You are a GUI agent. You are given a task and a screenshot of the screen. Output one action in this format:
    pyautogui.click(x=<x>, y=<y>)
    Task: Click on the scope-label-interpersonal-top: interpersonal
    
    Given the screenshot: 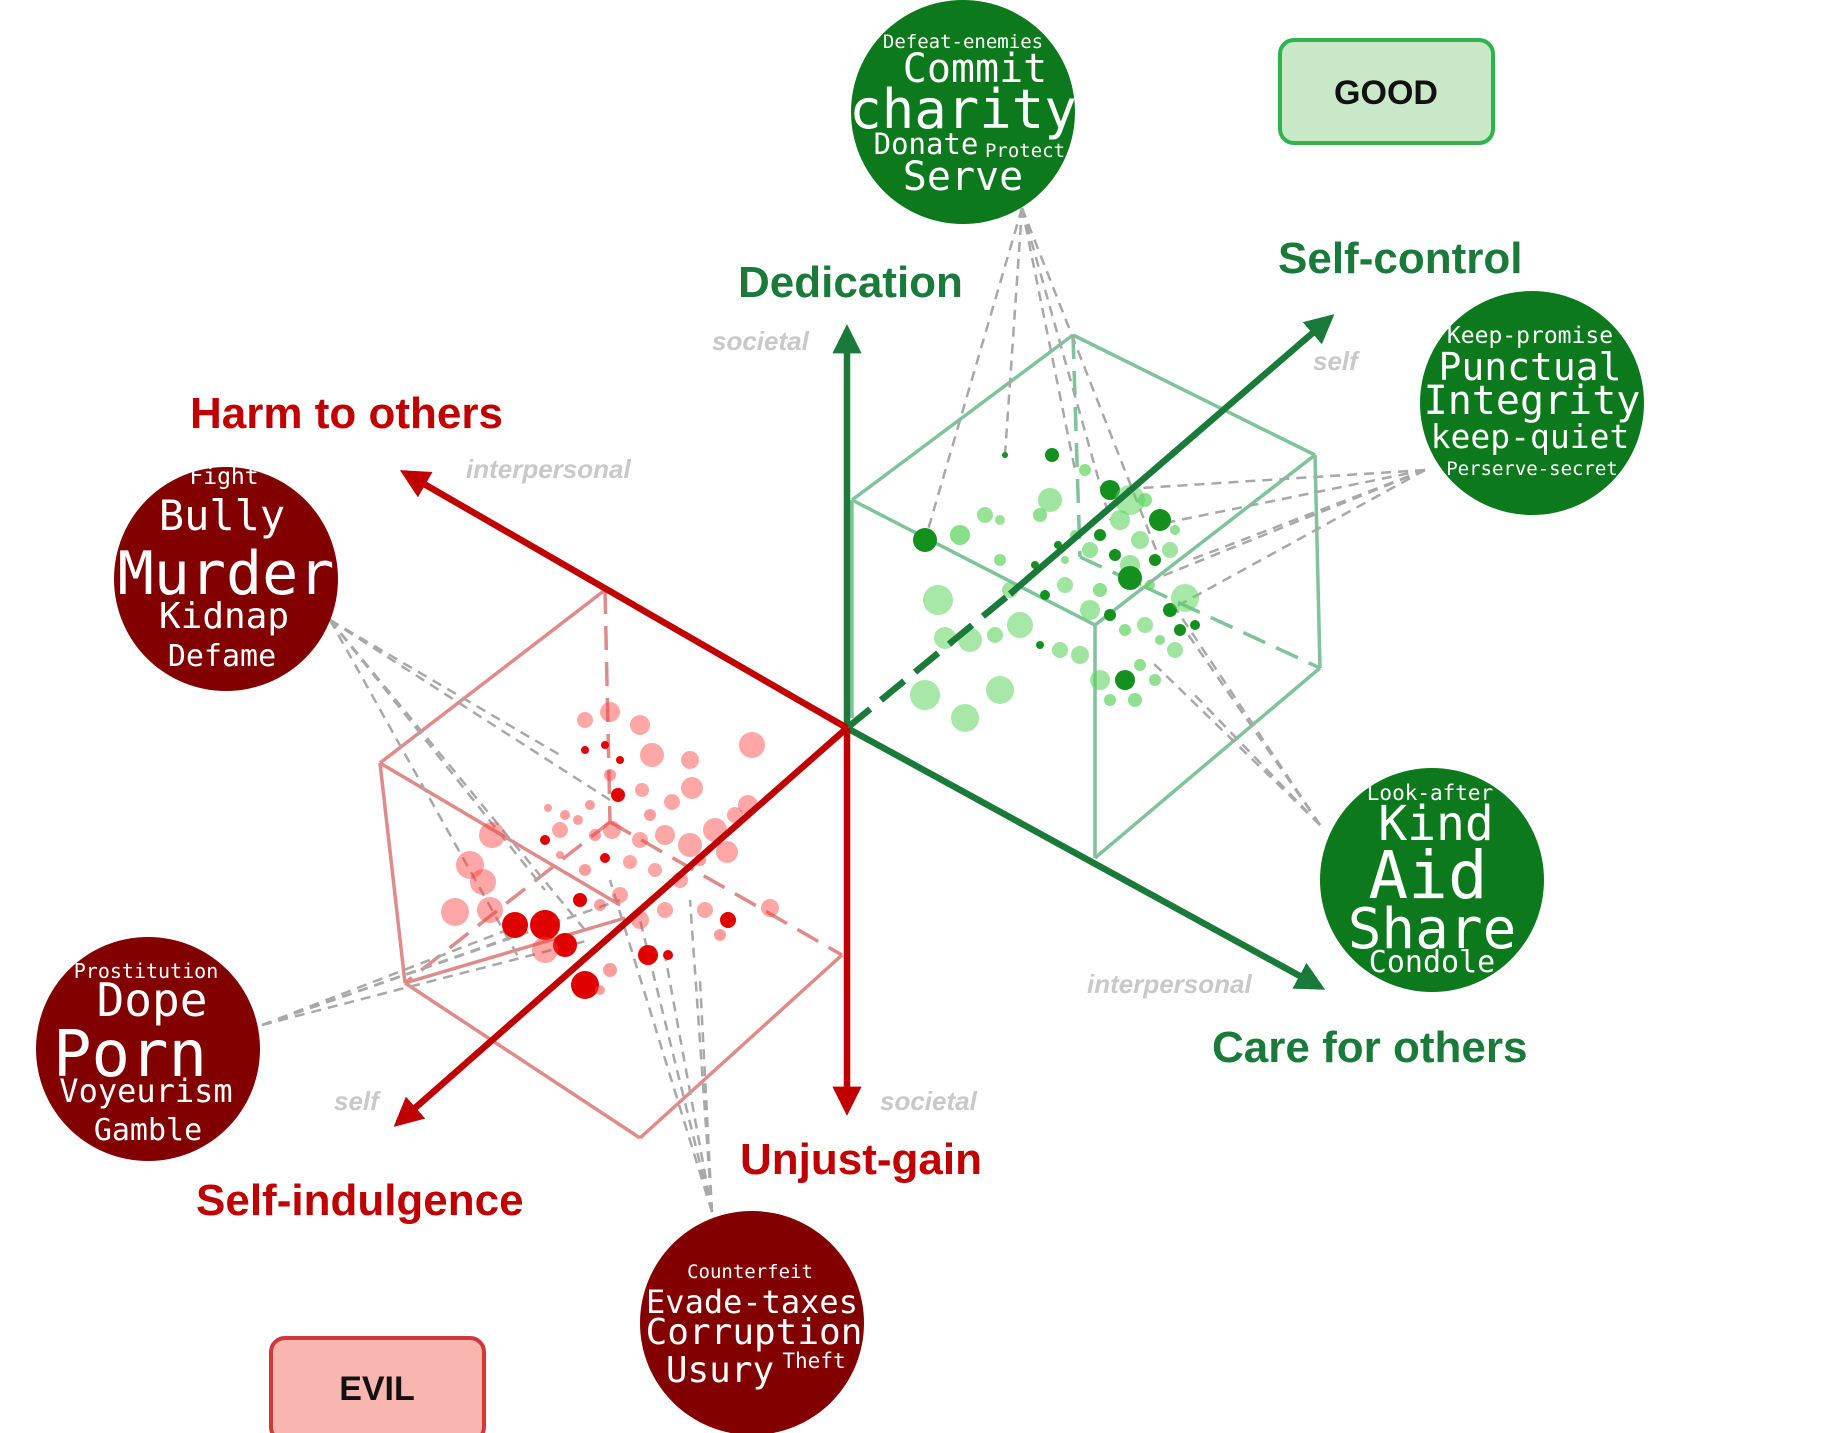 What is the action you would take?
    pyautogui.click(x=548, y=469)
    